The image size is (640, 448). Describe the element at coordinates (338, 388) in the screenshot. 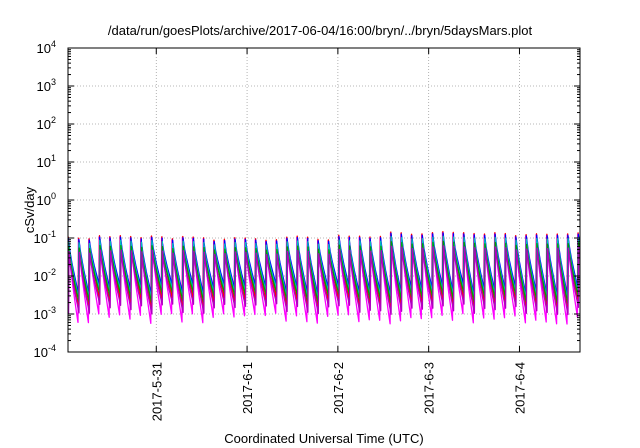

I see `x-tick-label: 2017-6-2` at that location.